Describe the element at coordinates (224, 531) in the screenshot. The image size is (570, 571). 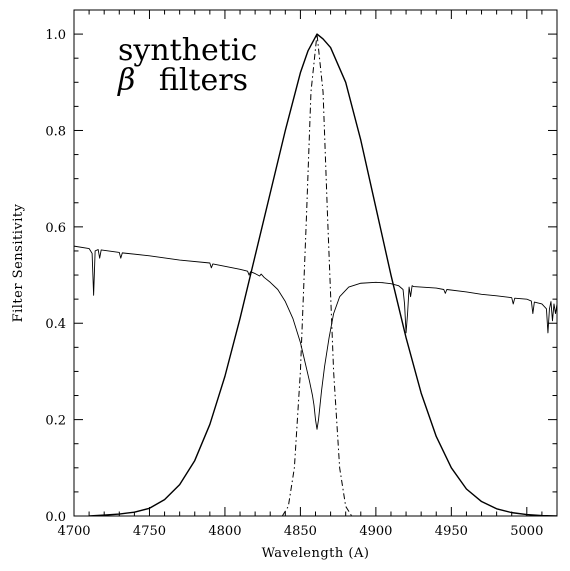
I see `x-tick-label: 4800` at that location.